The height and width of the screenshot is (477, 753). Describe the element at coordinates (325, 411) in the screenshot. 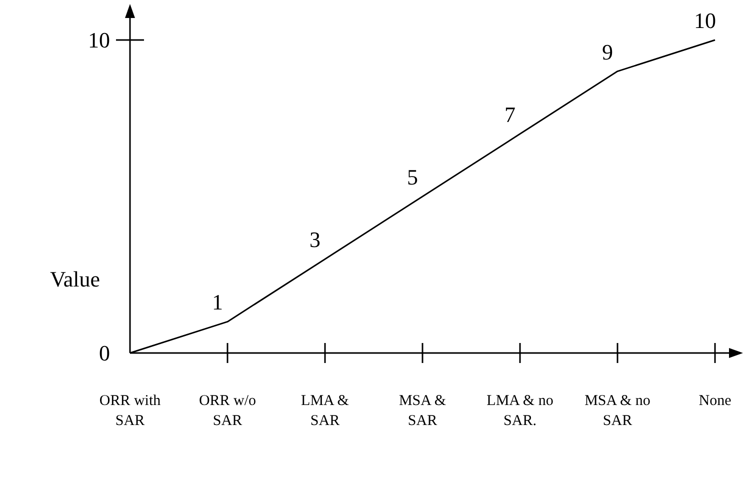

I see `x-tick-label: LMA & SAR` at that location.